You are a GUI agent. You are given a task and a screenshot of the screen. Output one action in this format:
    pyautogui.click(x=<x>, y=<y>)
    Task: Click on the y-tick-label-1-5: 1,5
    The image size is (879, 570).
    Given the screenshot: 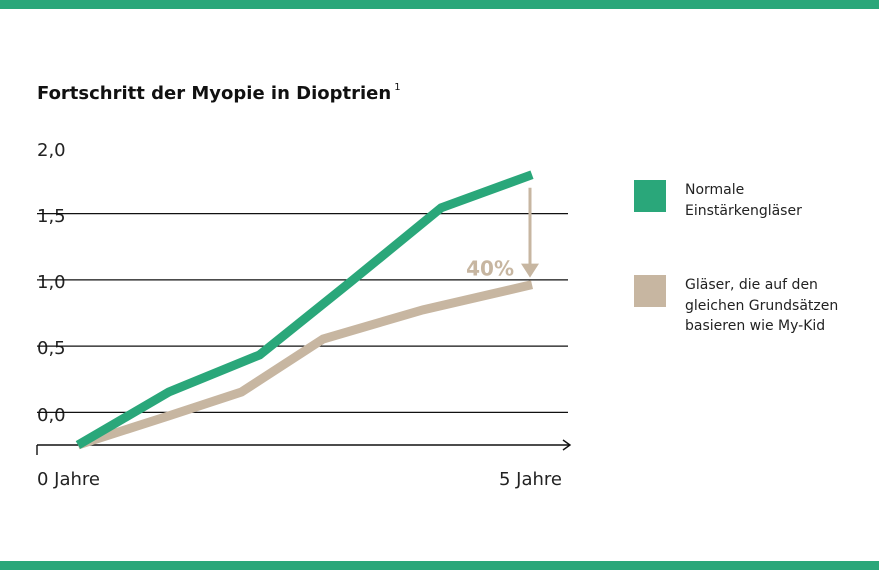 What is the action you would take?
    pyautogui.click(x=51, y=216)
    